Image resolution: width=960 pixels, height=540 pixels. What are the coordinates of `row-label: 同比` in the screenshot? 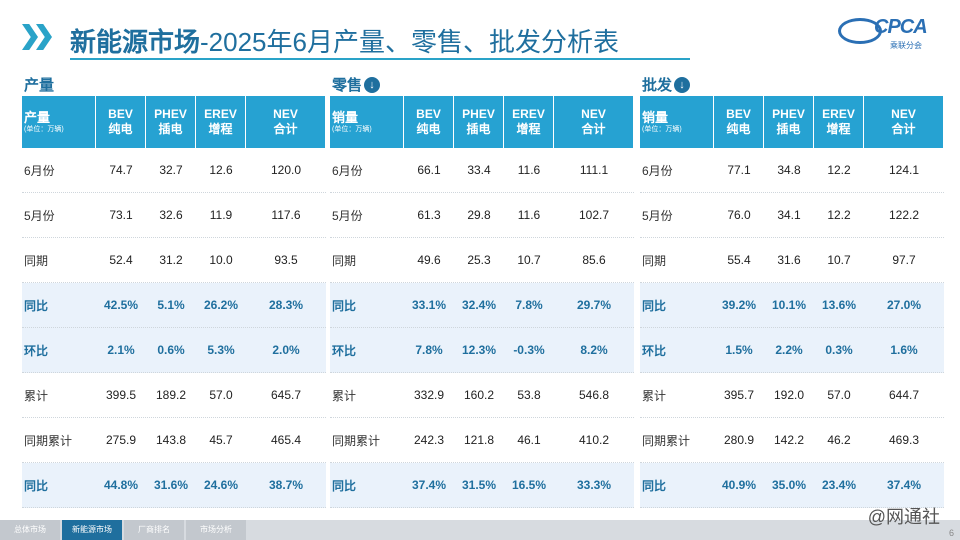 It's located at (36, 305).